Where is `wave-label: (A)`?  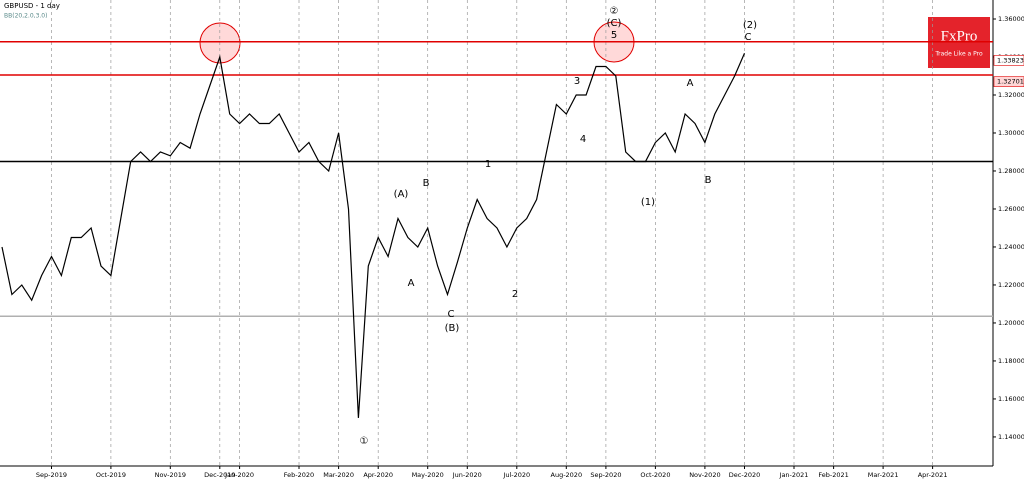 wave-label: (A) is located at coordinates (401, 194).